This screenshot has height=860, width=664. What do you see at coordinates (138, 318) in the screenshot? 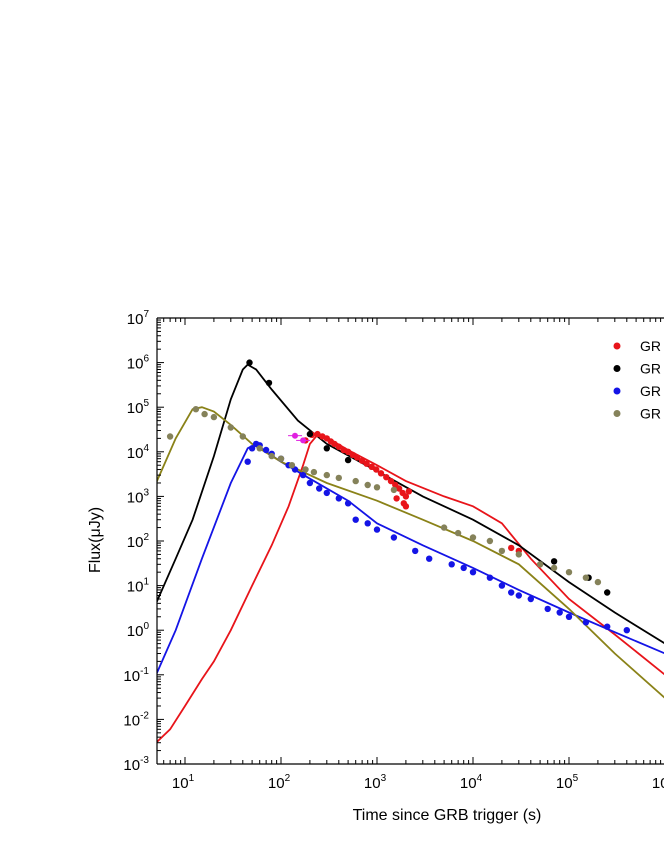
I see `y-tick-label-10: 10⁷` at bounding box center [138, 318].